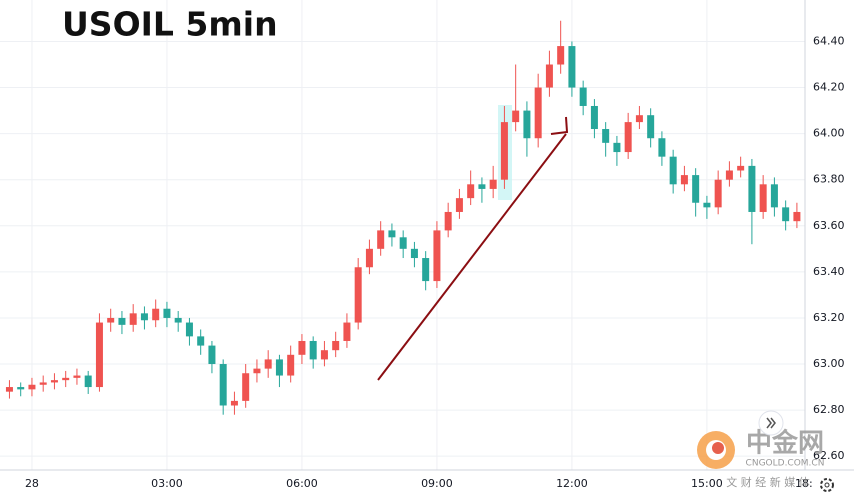 This screenshot has height=501, width=854. What do you see at coordinates (32, 483) in the screenshot?
I see `x-tick-label: 28` at bounding box center [32, 483].